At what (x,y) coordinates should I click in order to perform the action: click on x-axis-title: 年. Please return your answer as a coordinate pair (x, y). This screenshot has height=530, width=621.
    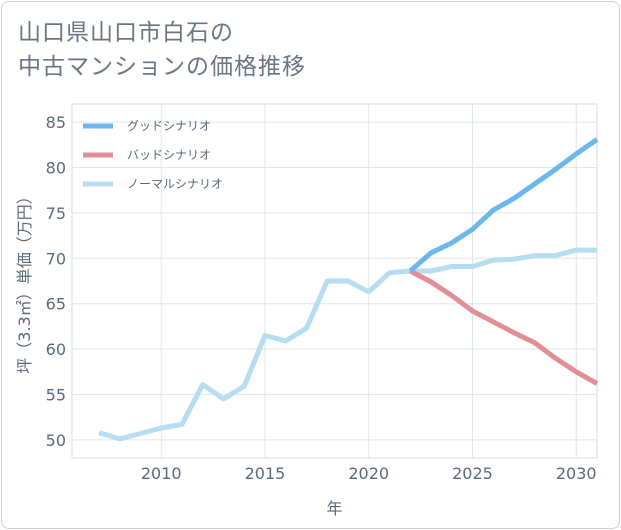
    Looking at the image, I should click on (334, 508).